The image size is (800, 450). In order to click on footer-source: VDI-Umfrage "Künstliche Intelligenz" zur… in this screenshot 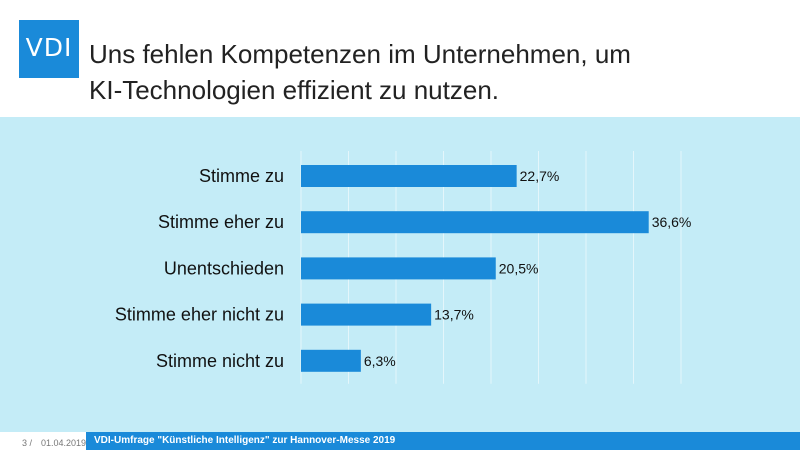, I will do `click(245, 440)`.